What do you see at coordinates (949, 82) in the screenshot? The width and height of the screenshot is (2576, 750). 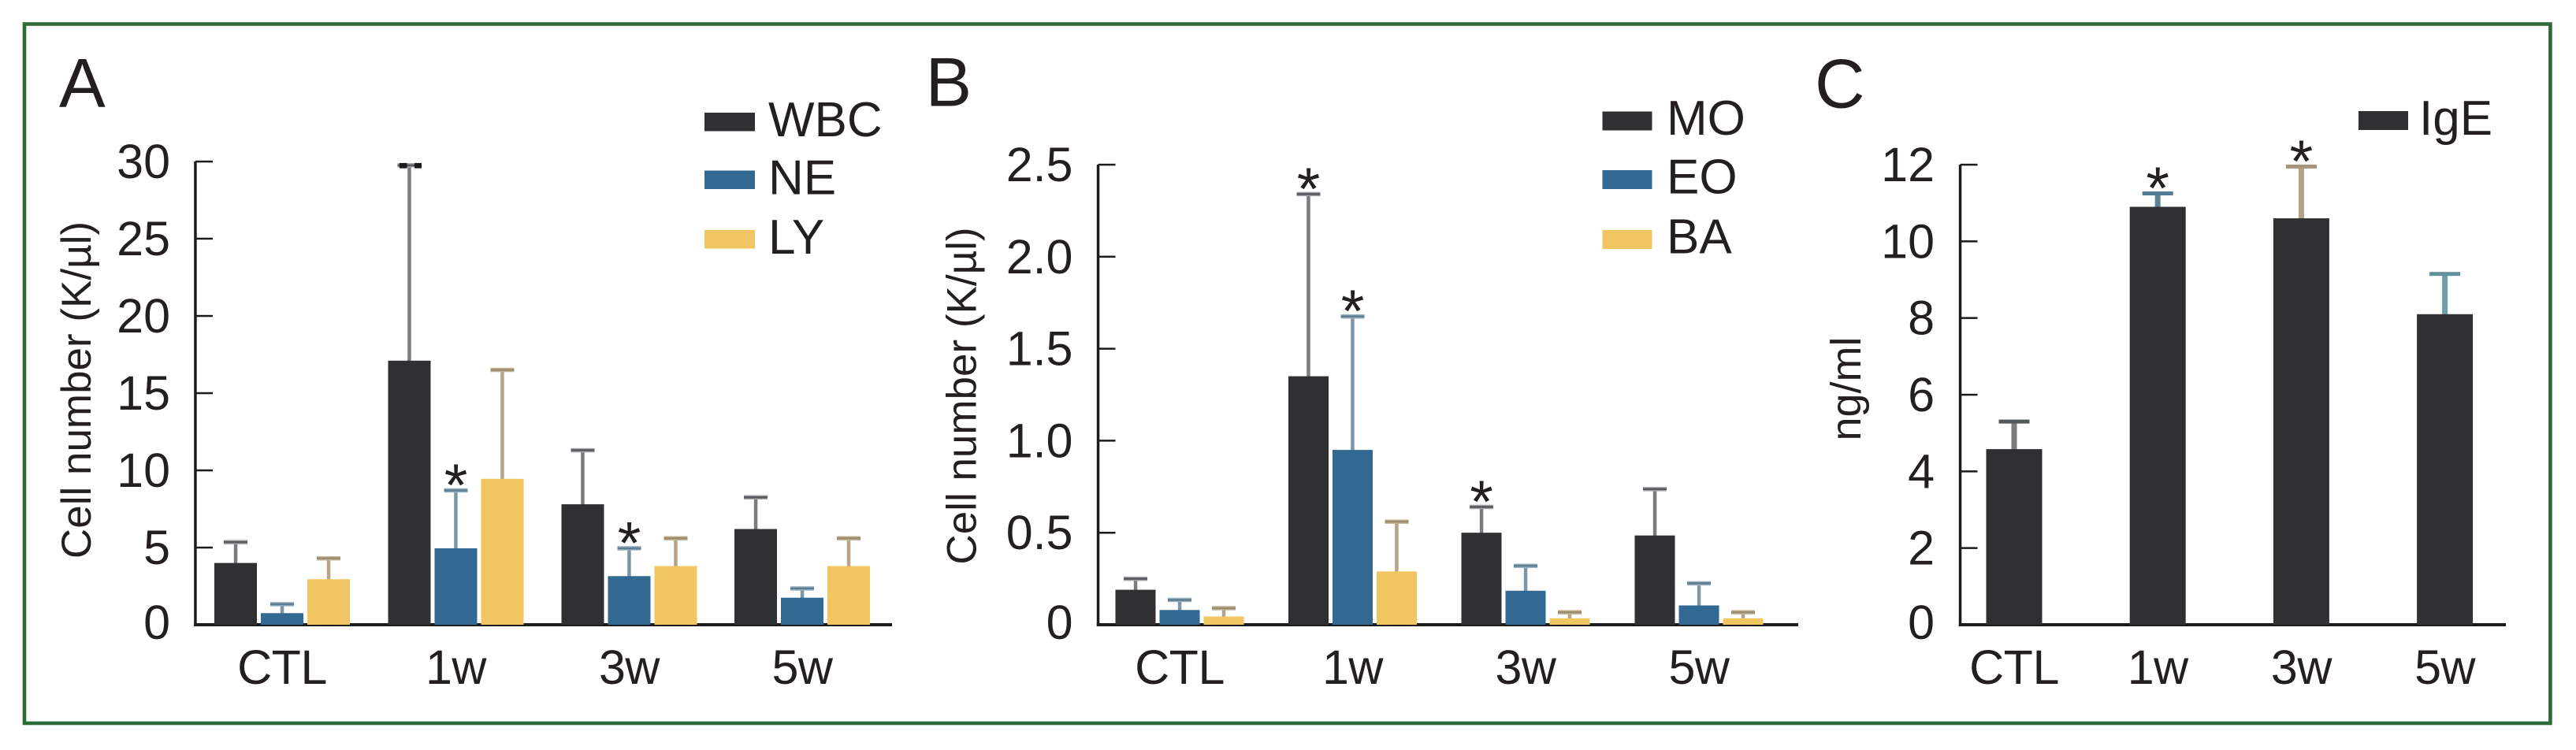 I see `svg-text: B` at bounding box center [949, 82].